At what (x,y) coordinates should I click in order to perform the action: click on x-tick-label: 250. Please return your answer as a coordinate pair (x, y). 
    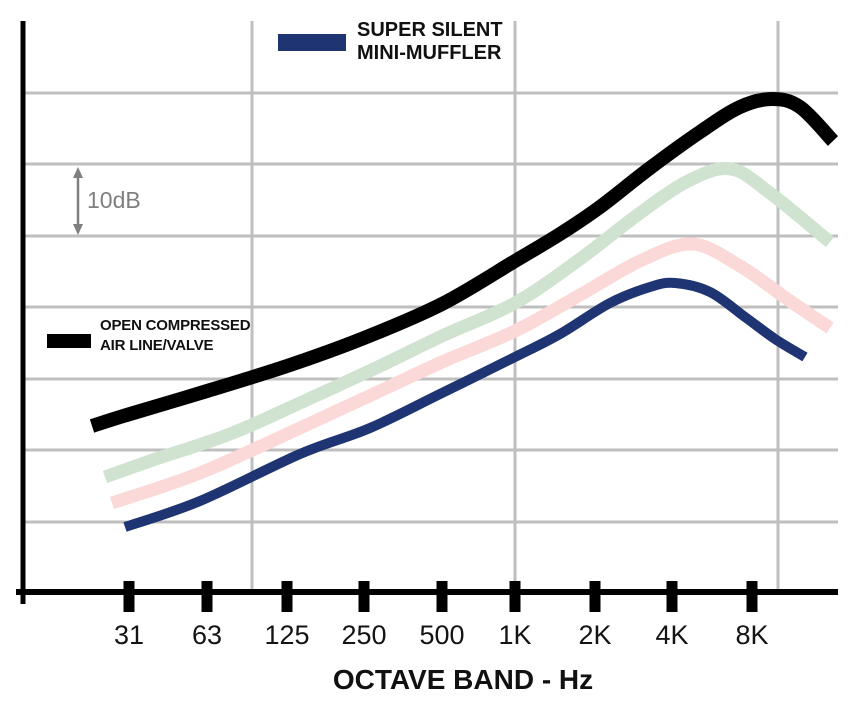
    Looking at the image, I should click on (364, 635).